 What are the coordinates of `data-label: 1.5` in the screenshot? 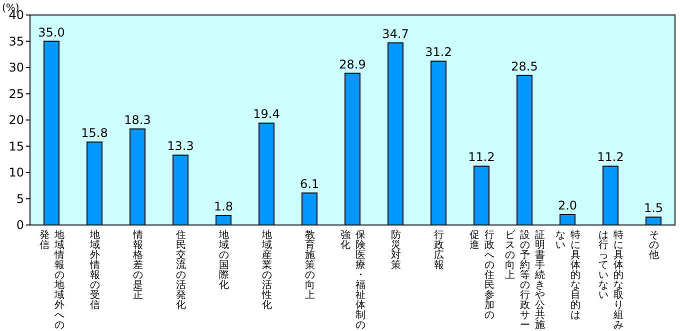 It's located at (654, 208).